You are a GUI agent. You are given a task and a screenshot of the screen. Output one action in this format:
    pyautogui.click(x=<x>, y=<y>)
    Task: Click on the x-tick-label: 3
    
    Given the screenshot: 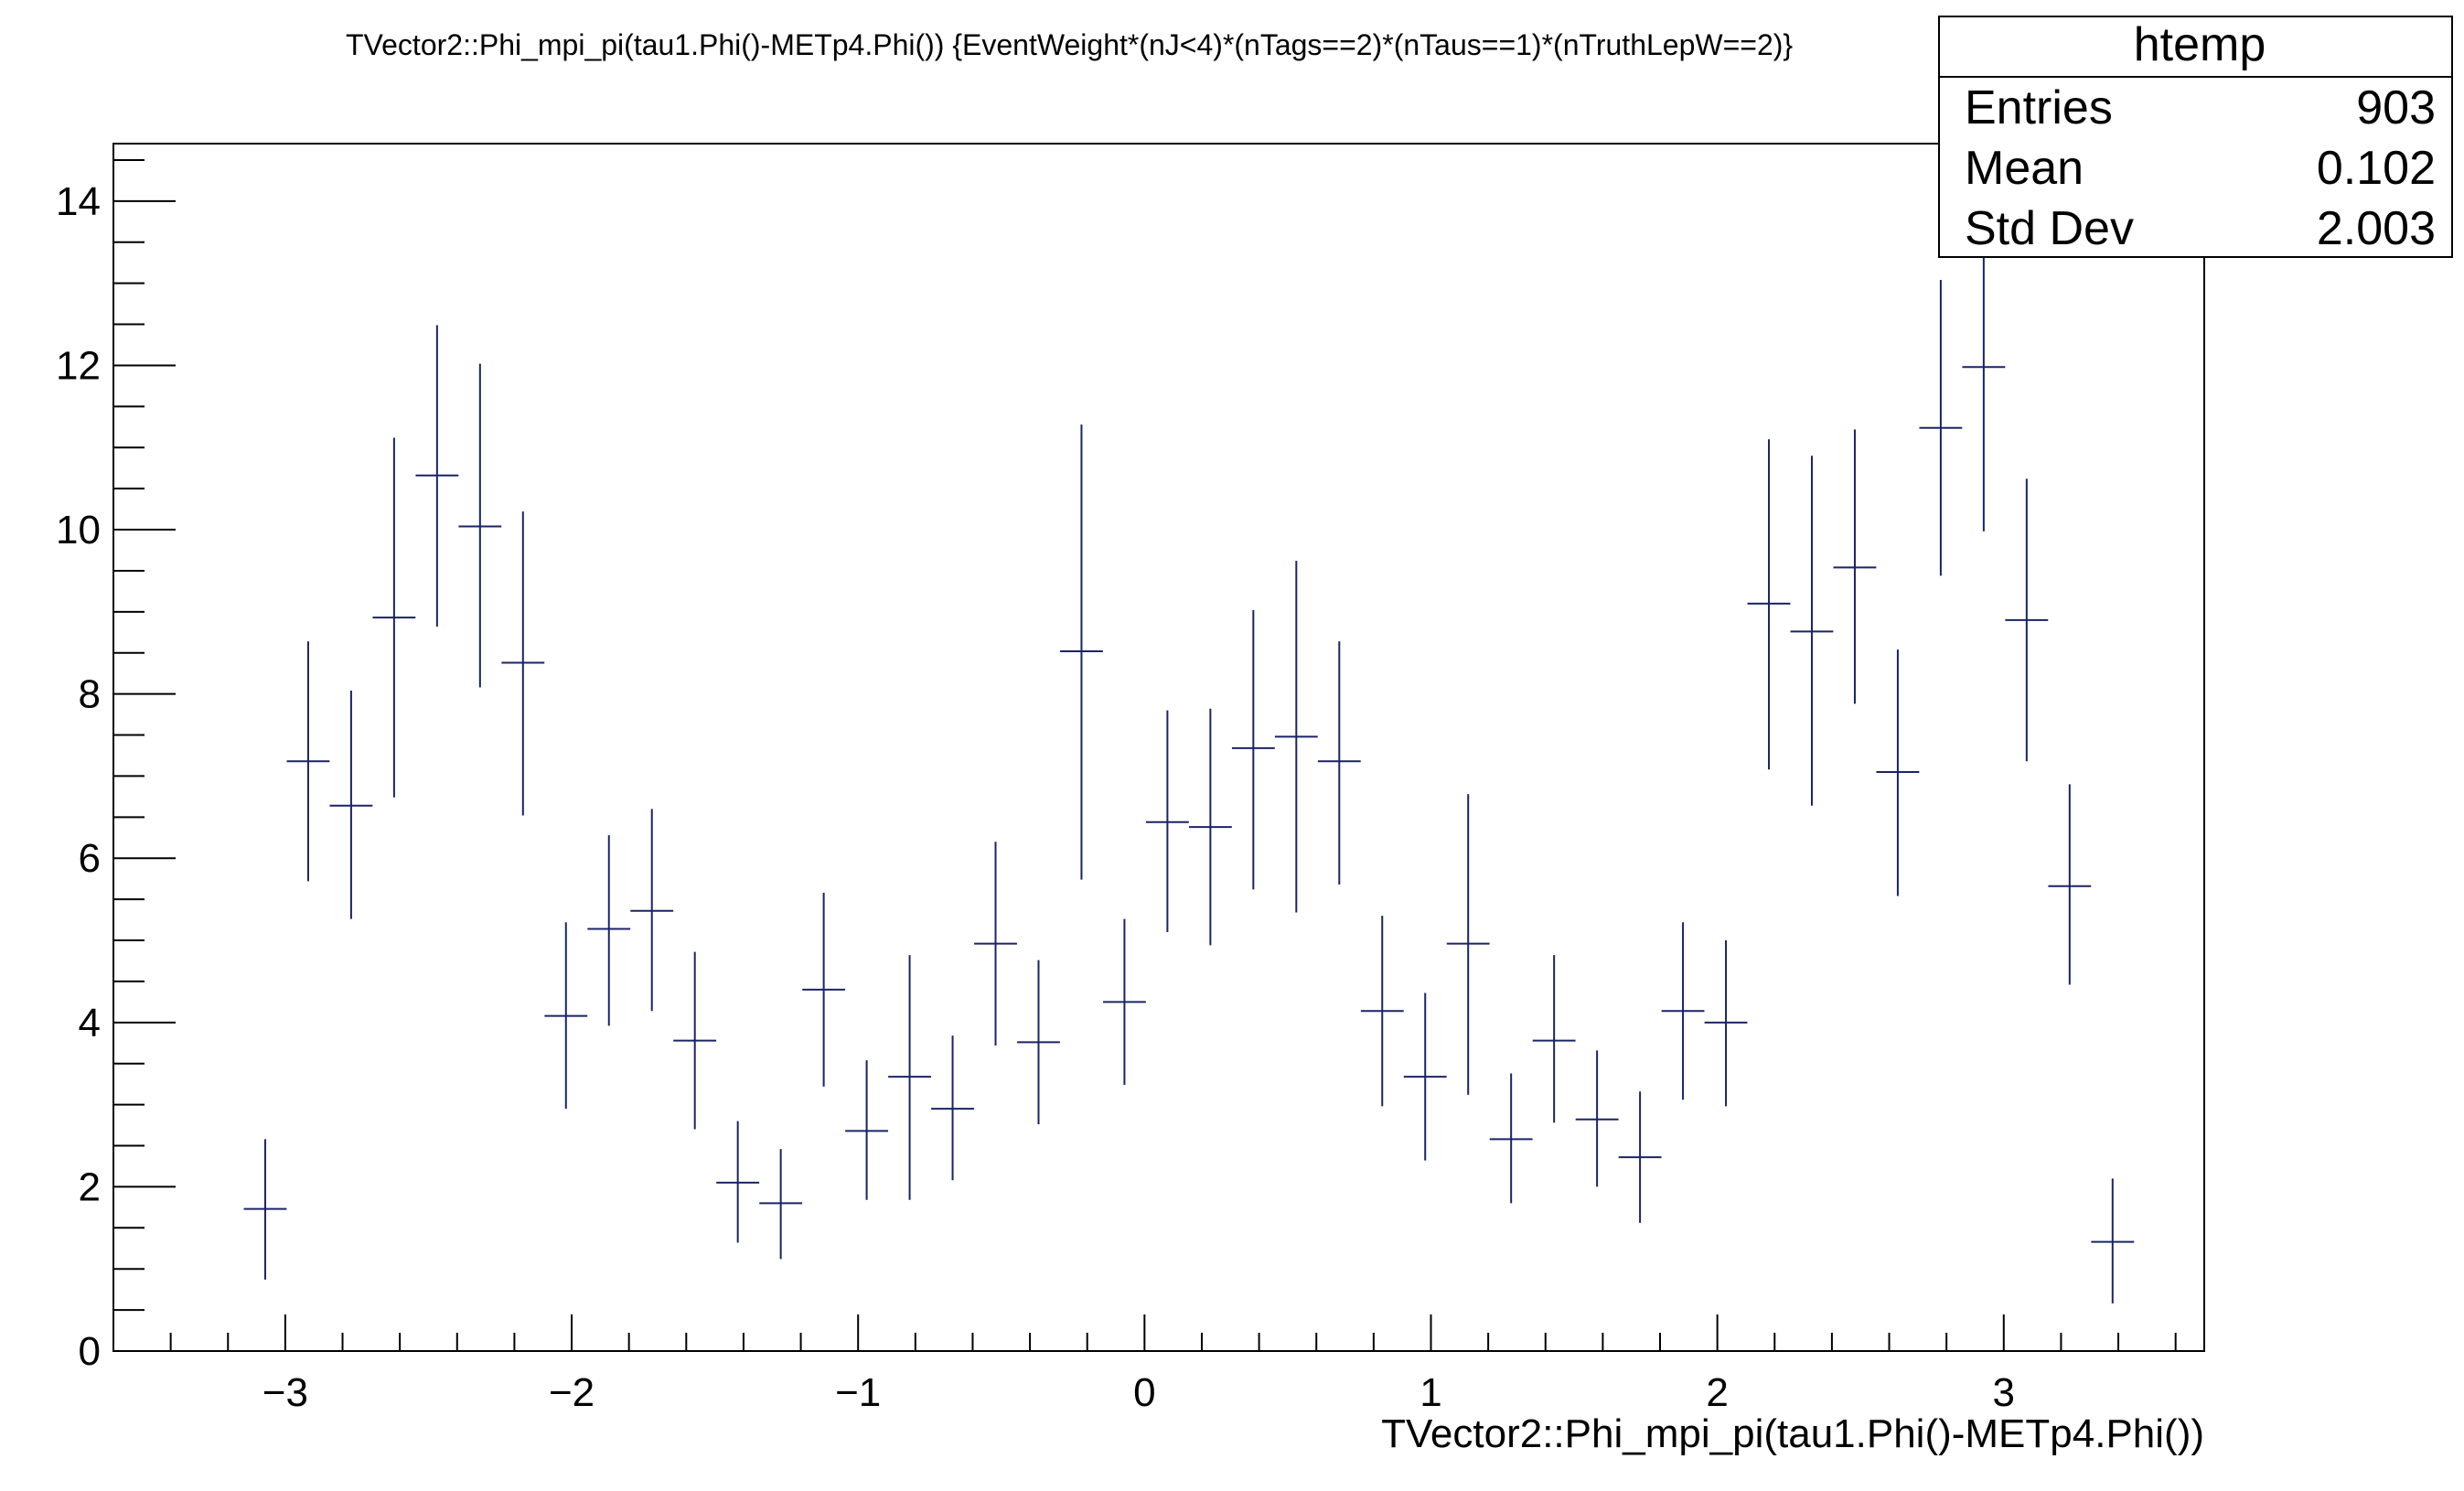 What is the action you would take?
    pyautogui.click(x=2004, y=1392)
    